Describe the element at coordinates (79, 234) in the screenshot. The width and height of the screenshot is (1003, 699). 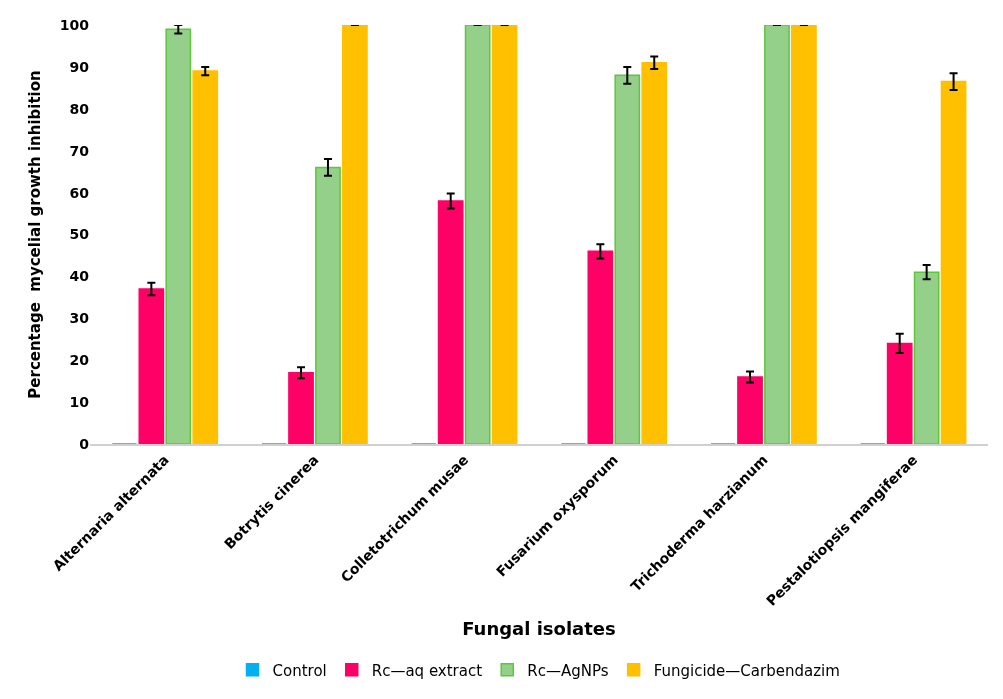
I see `y-tick-label: 50` at that location.